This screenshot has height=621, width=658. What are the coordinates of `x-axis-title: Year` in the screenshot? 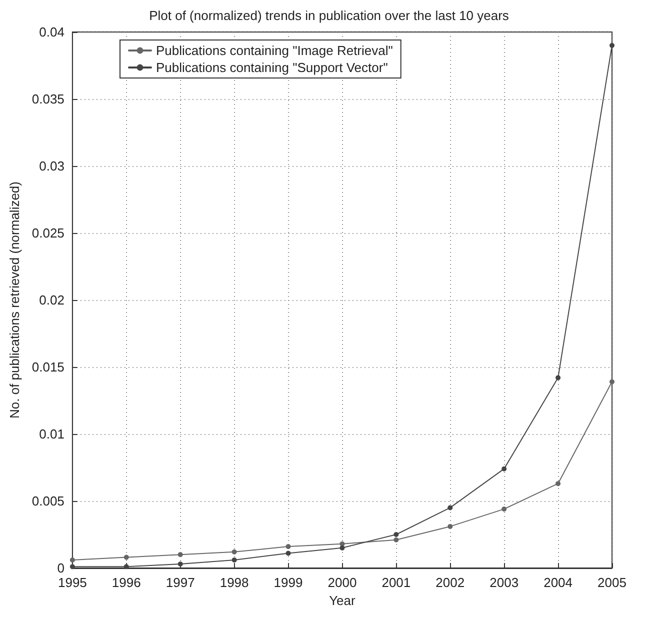 It's located at (342, 600).